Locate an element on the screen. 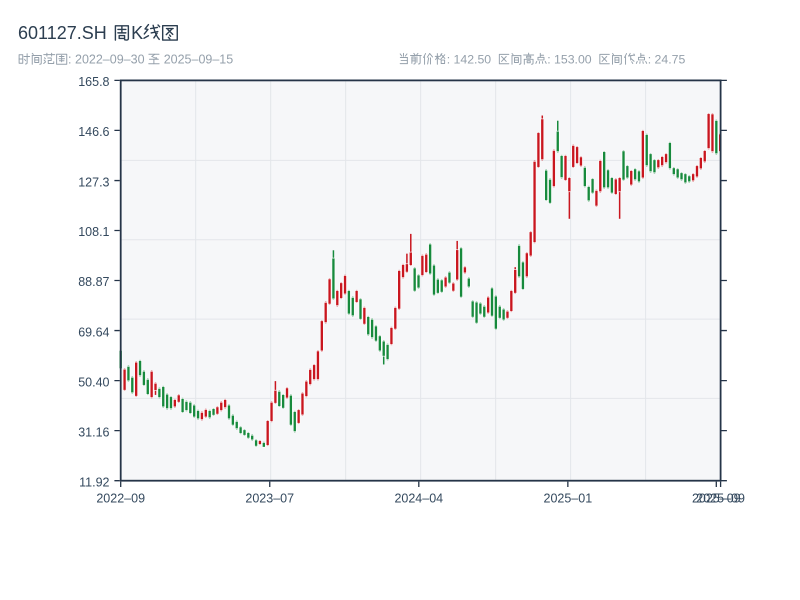 This screenshot has width=800, height=600. svg-text: 2024–04 is located at coordinates (418, 499).